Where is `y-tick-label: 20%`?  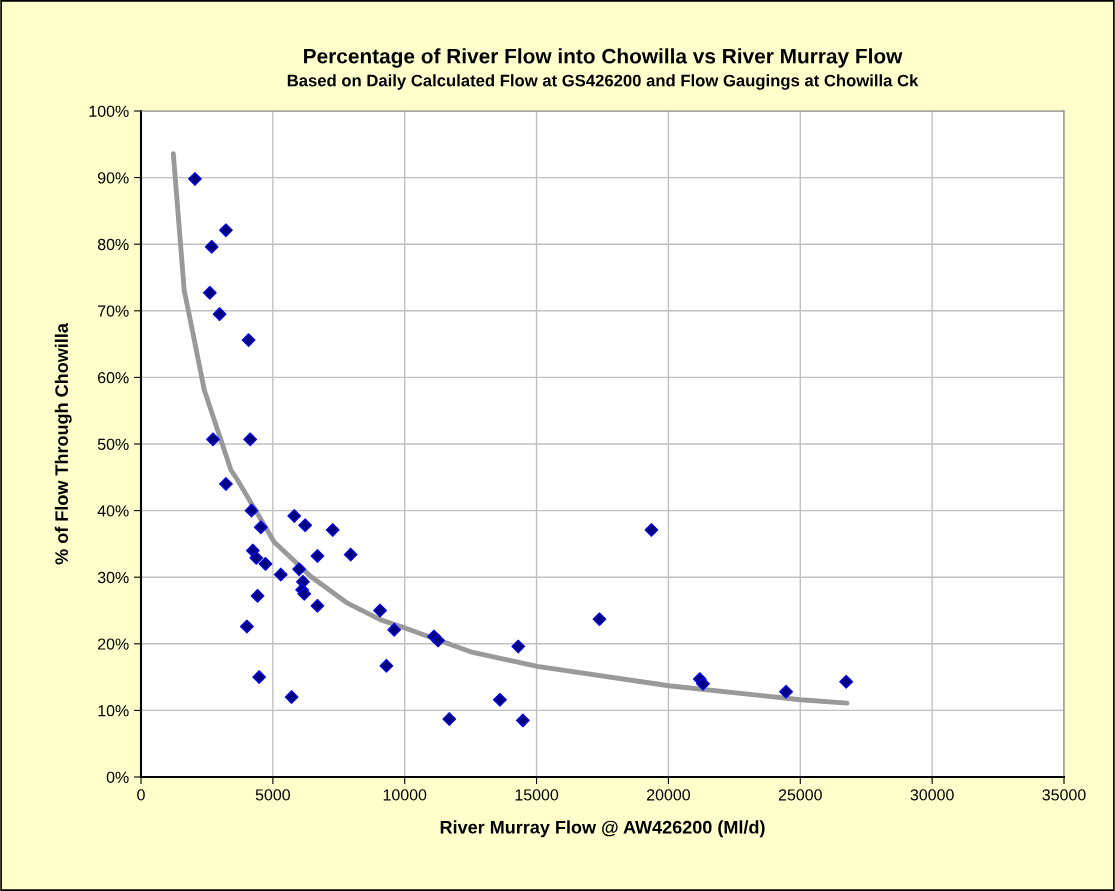 y-tick-label: 20% is located at coordinates (113, 644).